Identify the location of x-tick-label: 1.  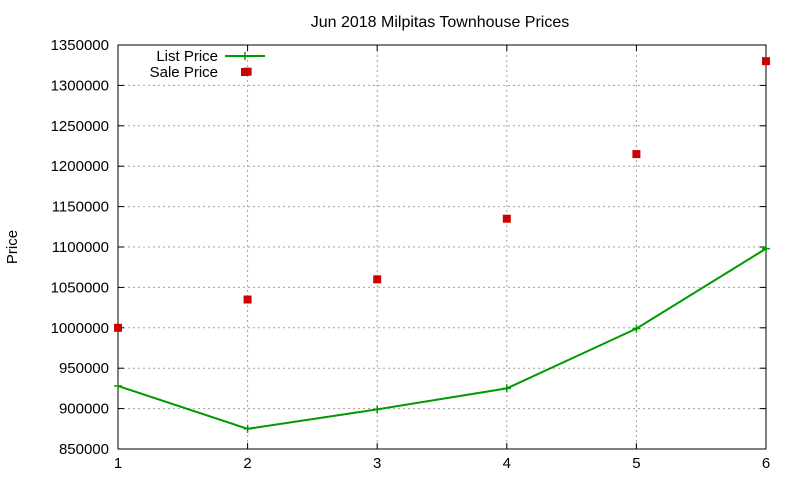
(118, 463).